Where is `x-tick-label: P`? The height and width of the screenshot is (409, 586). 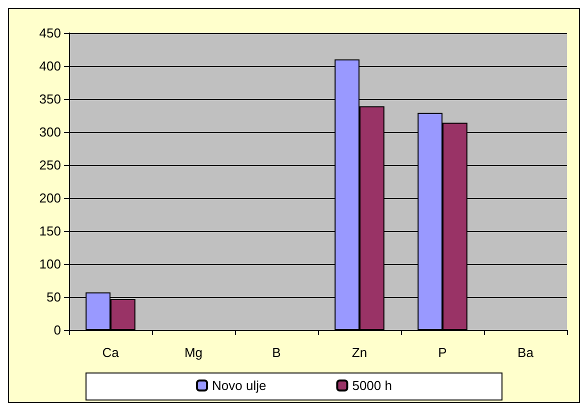 x-tick-label: P is located at coordinates (442, 352).